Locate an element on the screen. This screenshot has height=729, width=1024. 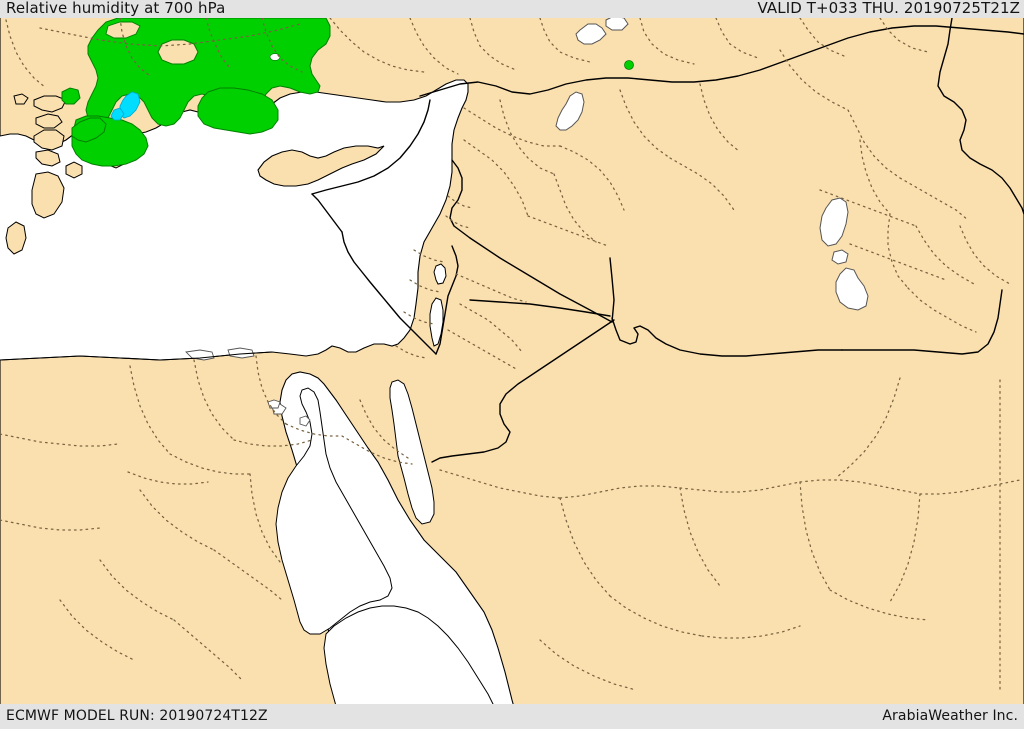
border-syria-iraq is located at coordinates (542, 280).